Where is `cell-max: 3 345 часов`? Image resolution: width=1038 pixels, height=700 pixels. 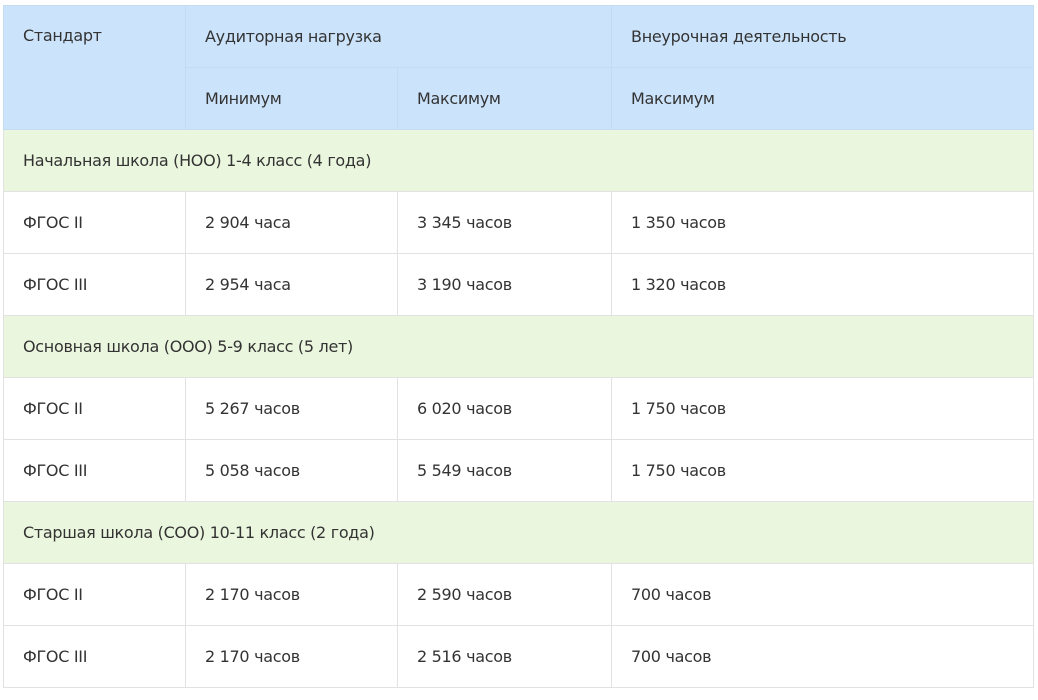 cell-max: 3 345 часов is located at coordinates (504, 222).